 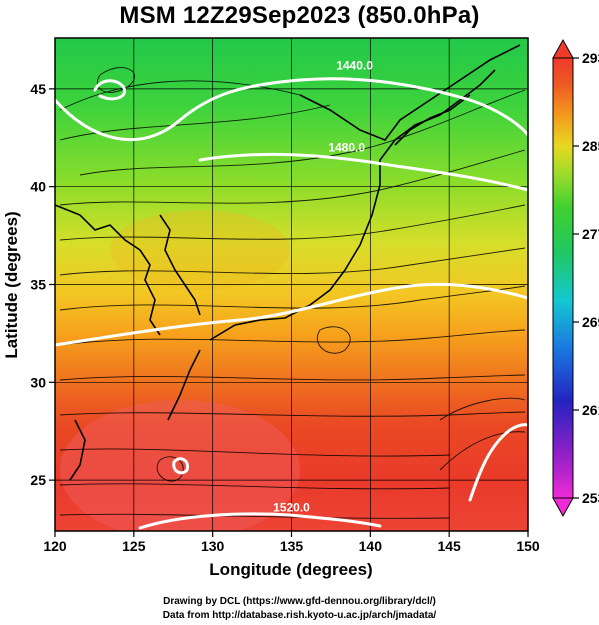 I want to click on colorbar-tick-label: 261, so click(x=590, y=410).